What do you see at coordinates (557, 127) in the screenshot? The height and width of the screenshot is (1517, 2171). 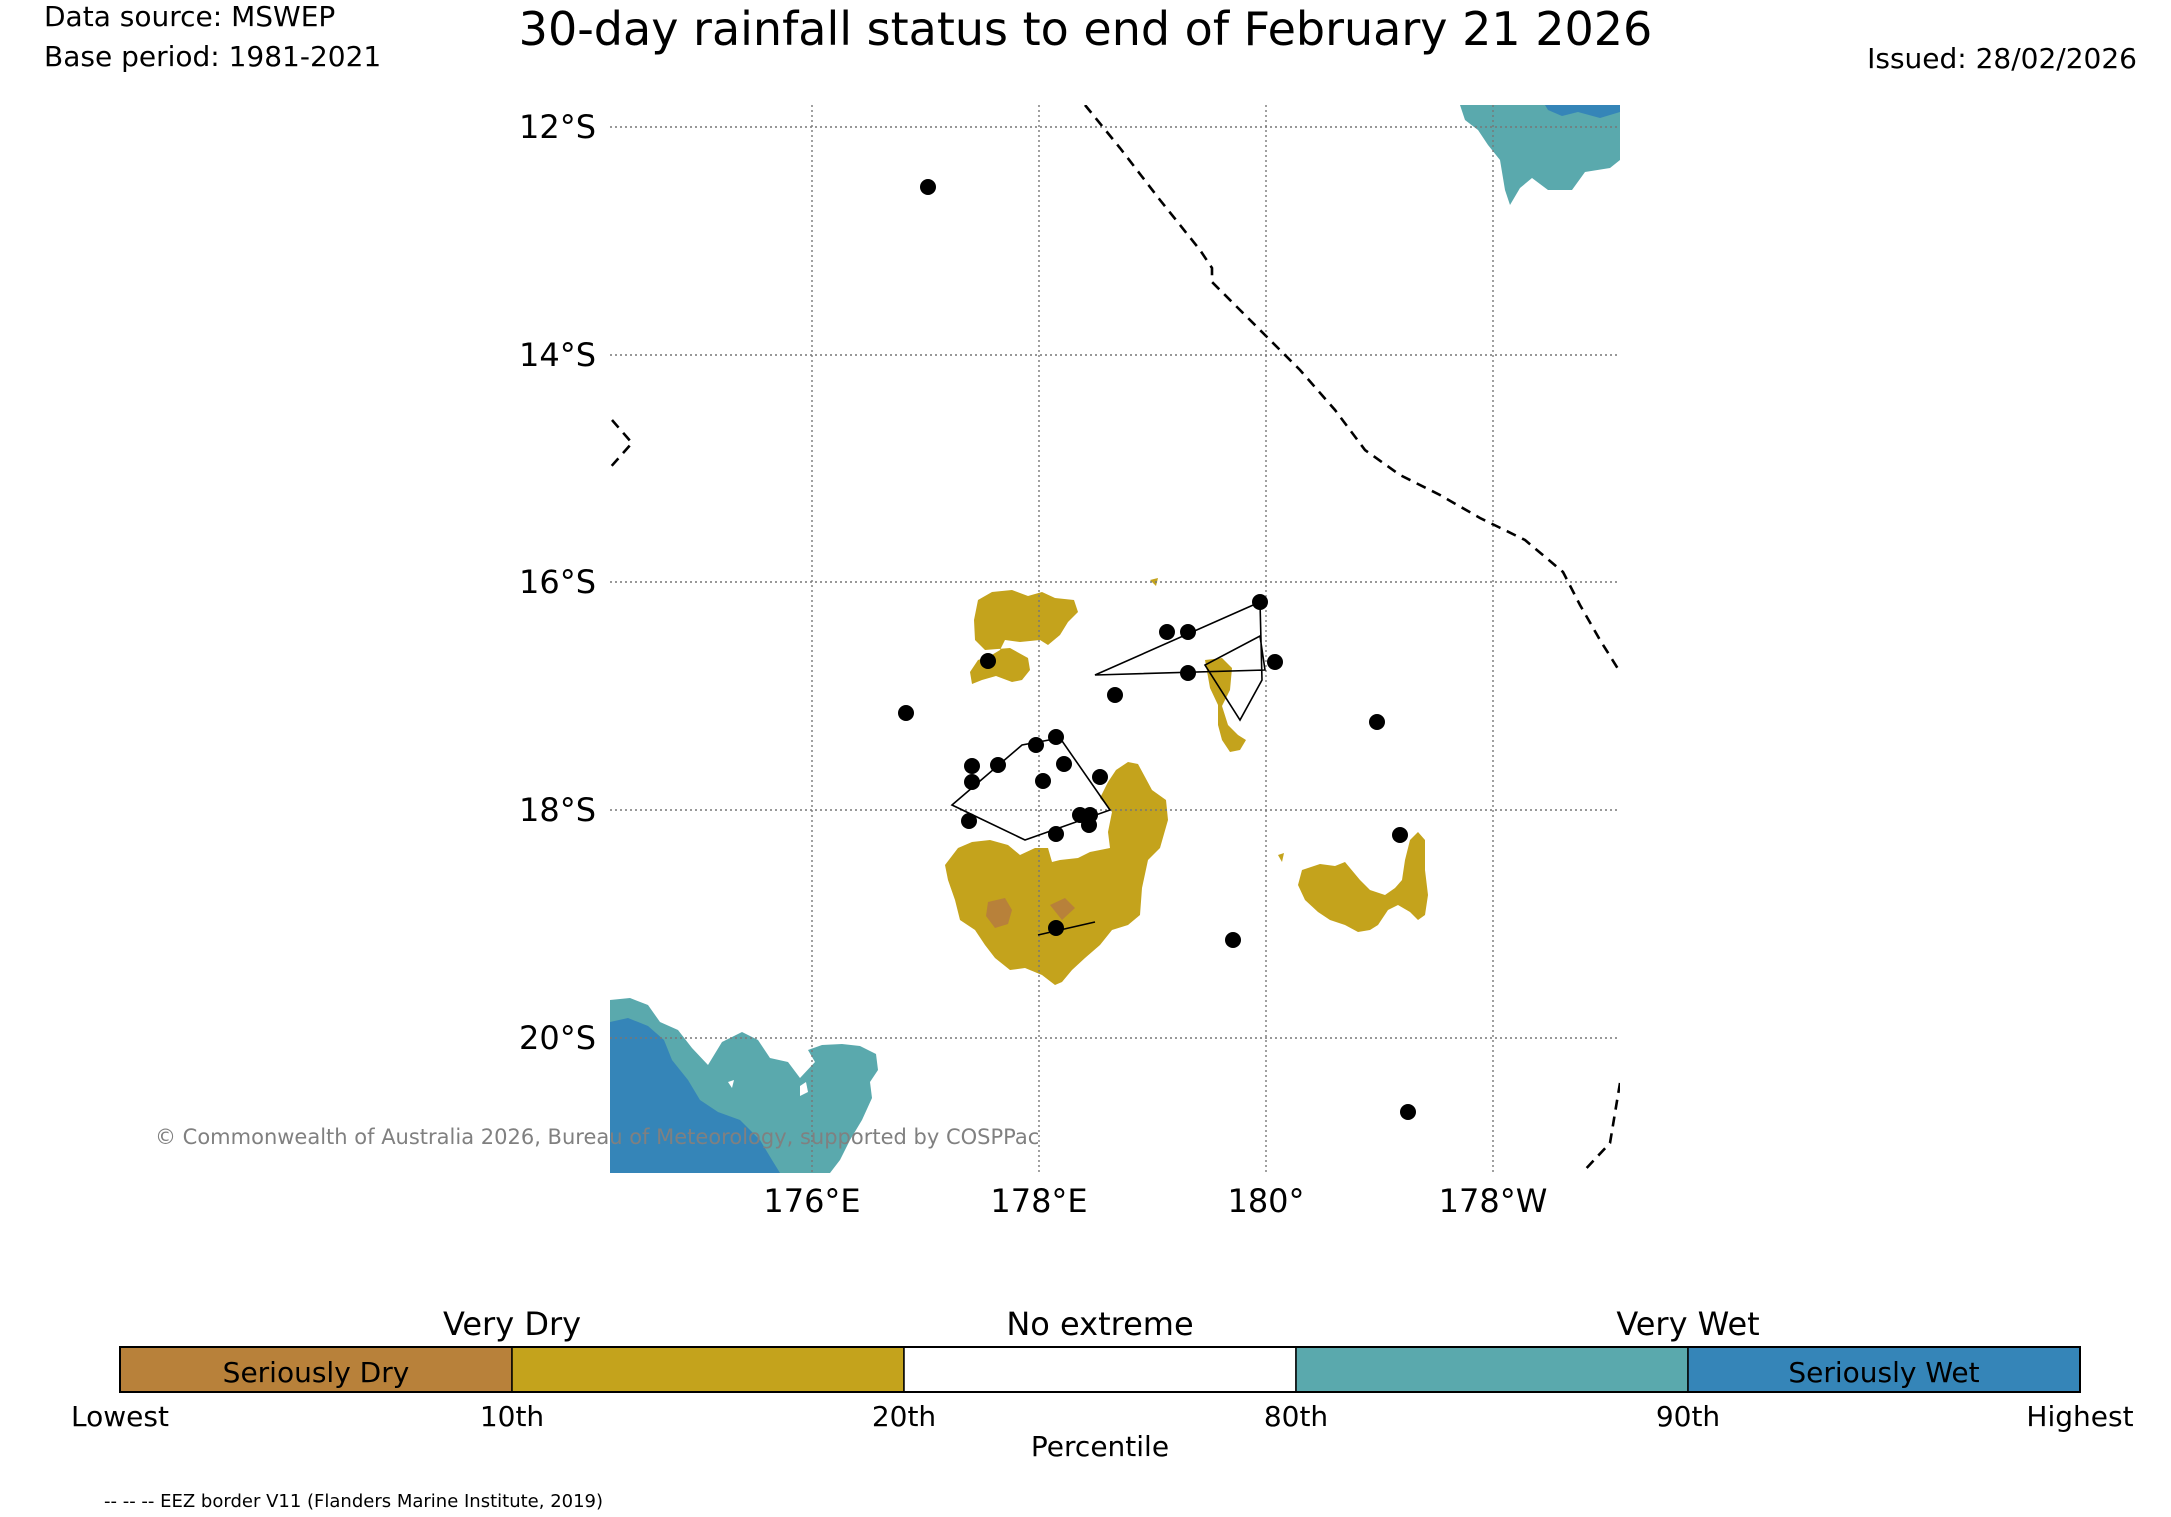 I see `lat-label: 12°S` at bounding box center [557, 127].